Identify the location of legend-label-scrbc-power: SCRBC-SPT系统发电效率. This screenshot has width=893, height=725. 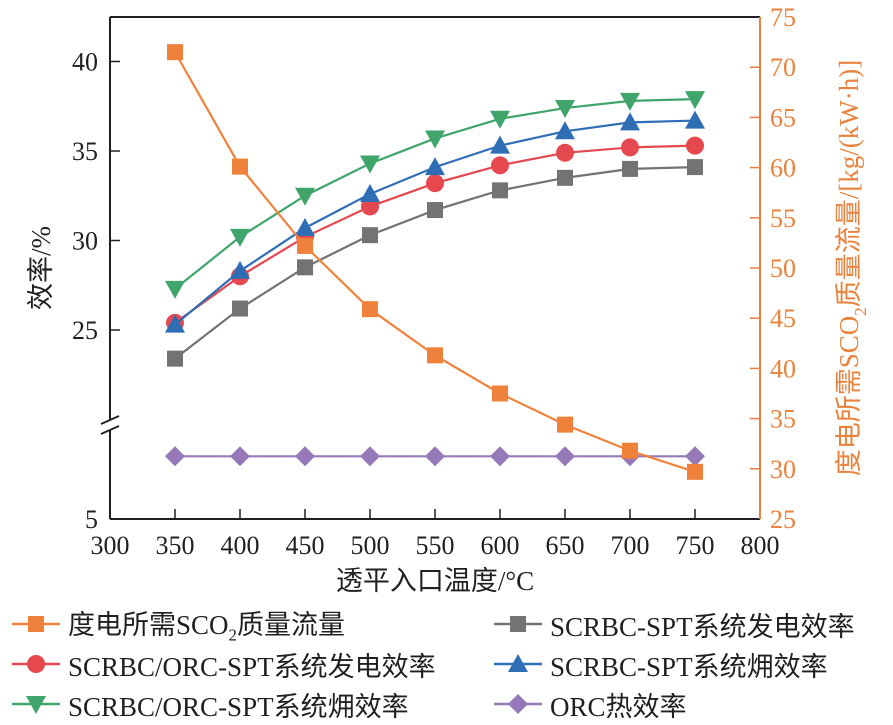
(702, 626).